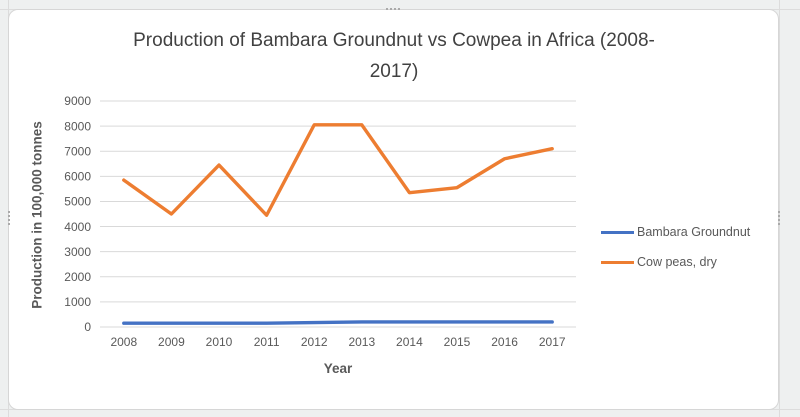 The width and height of the screenshot is (800, 417). Describe the element at coordinates (87, 327) in the screenshot. I see `y-tick-label: 0` at that location.